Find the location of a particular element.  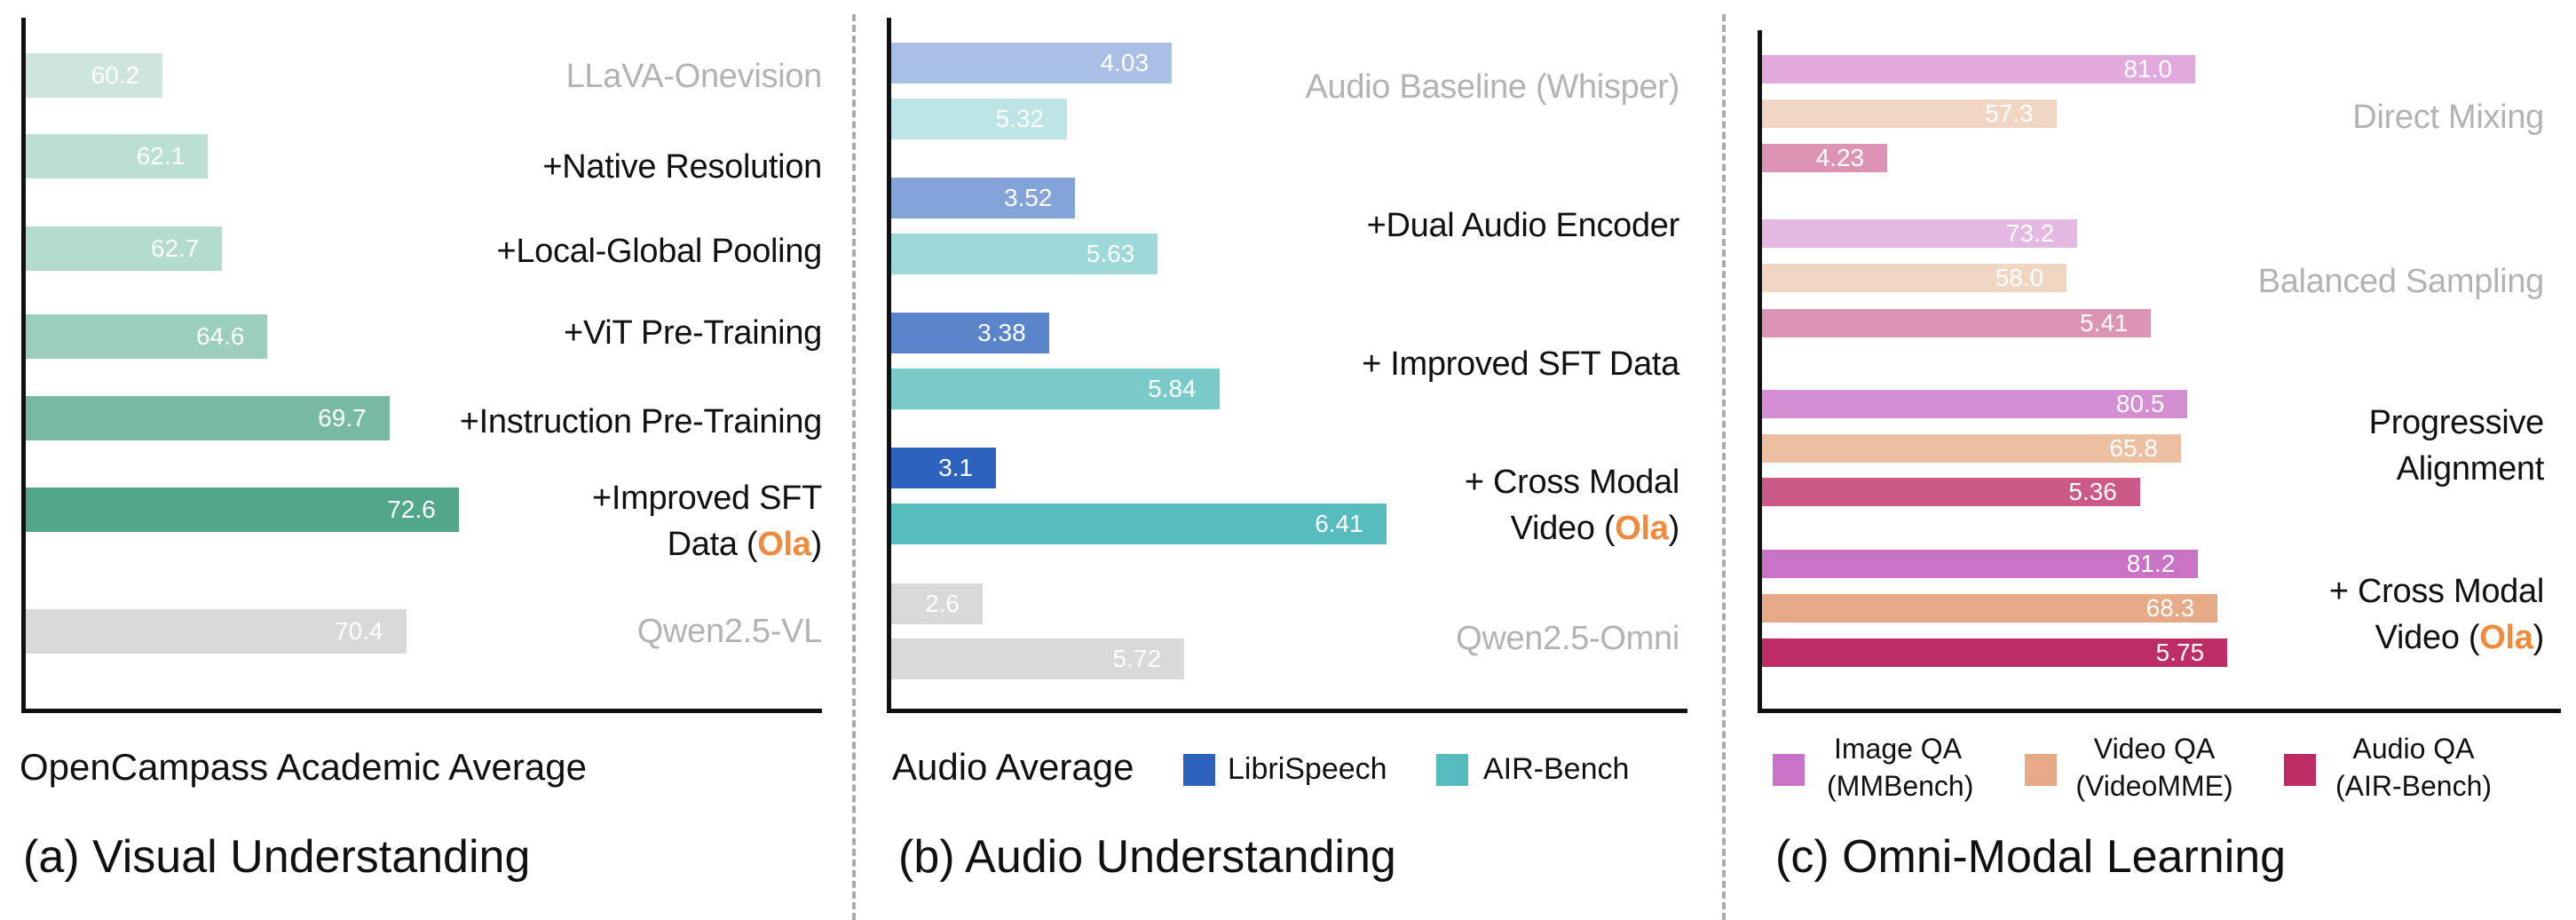

category-label: Qwen2.5-Omni is located at coordinates (1567, 638).